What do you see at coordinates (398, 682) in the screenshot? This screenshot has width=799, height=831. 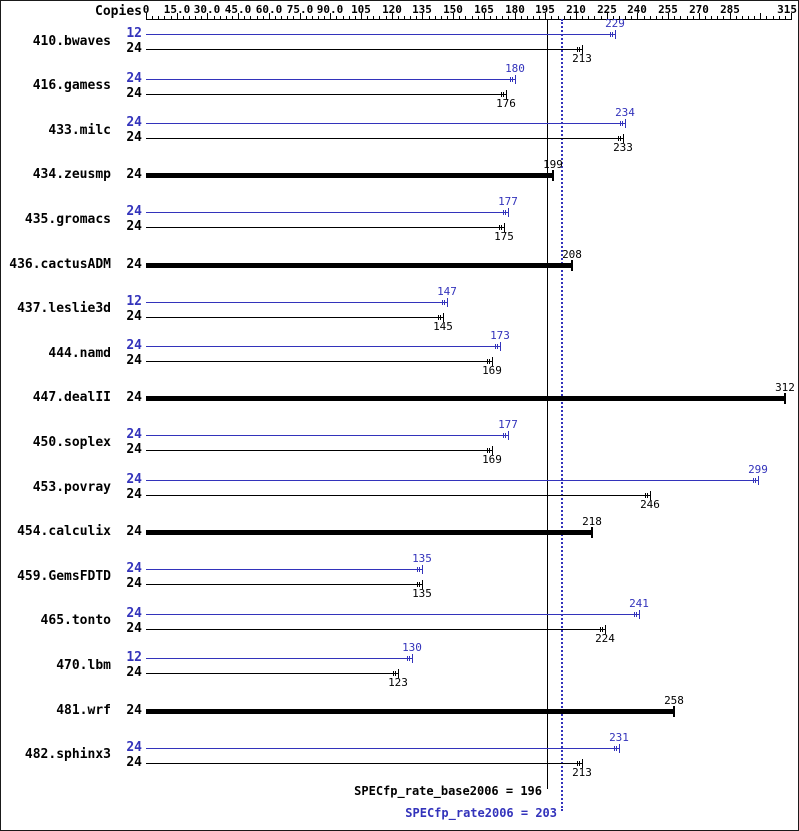 I see `bar-value-label: 123` at bounding box center [398, 682].